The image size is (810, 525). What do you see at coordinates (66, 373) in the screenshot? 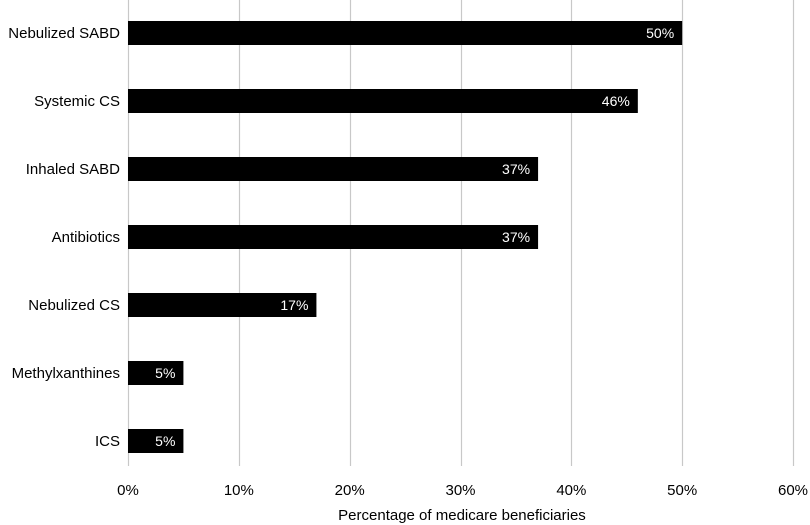
I see `category-label: Methylxanthines` at bounding box center [66, 373].